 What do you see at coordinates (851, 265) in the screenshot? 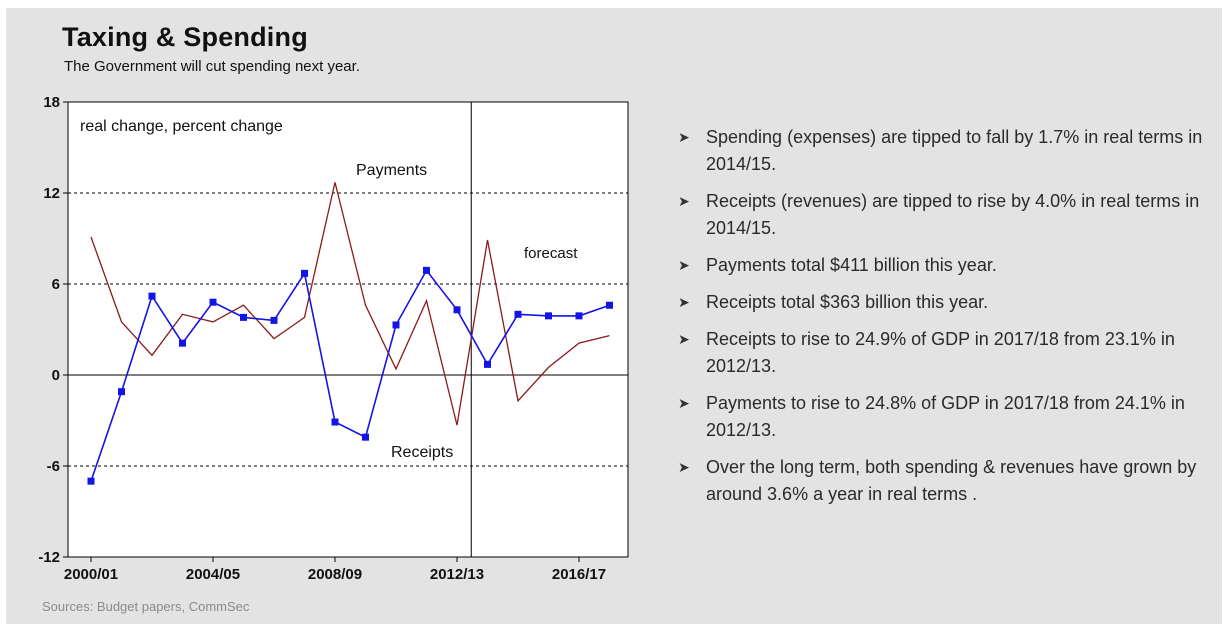
I see `bullet-text: Payments total $411 billion this year.` at bounding box center [851, 265].